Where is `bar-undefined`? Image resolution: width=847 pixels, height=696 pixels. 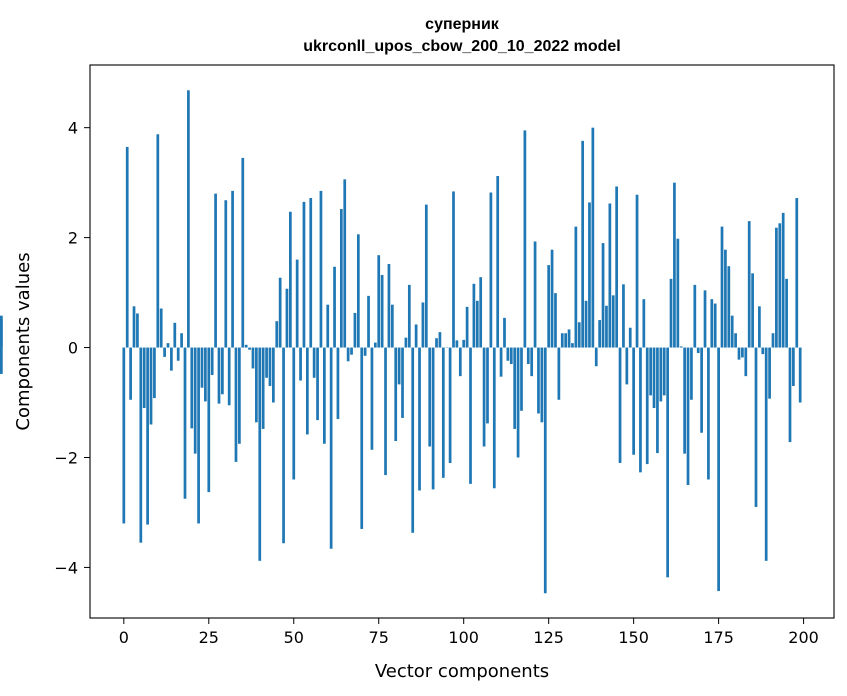 bar-undefined is located at coordinates (1, 331).